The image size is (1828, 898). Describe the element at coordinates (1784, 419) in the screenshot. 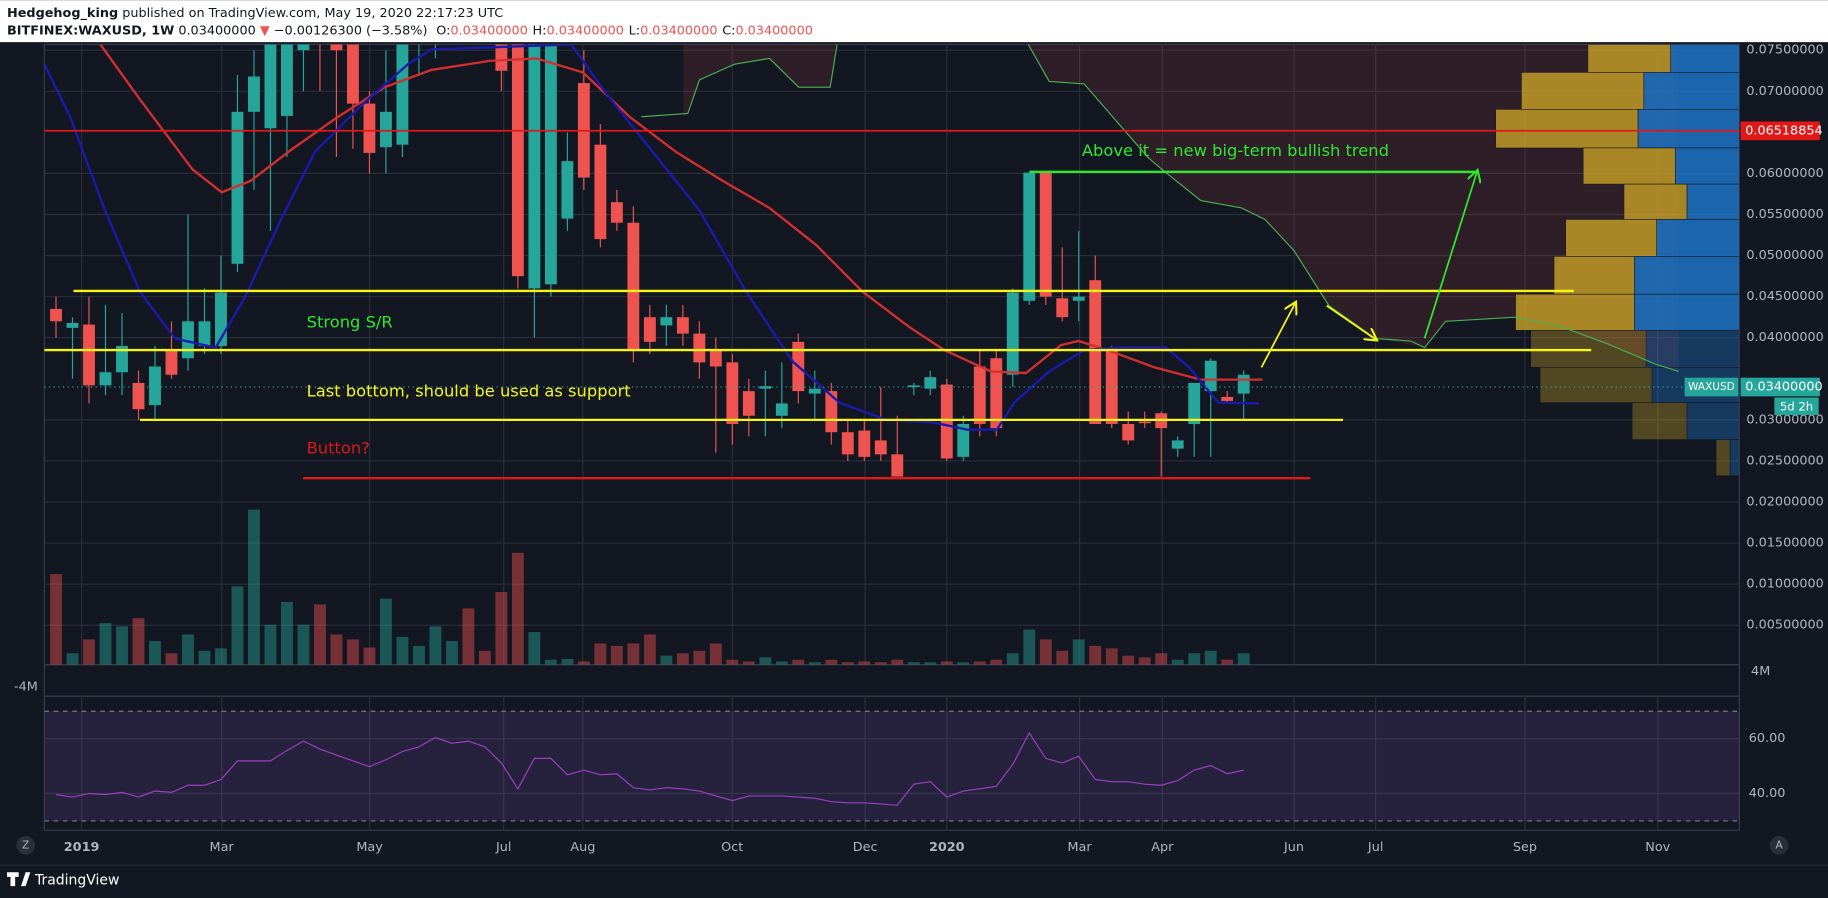

I see `y-tick-label: 0.03000000` at that location.